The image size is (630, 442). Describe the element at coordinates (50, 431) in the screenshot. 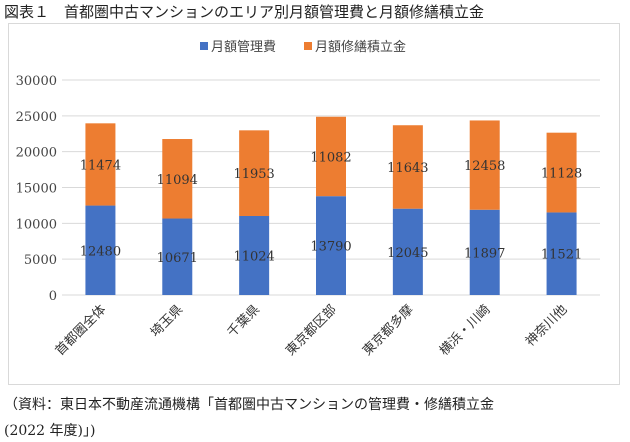

I see `source-note-line2: (2022 年度)」)` at that location.